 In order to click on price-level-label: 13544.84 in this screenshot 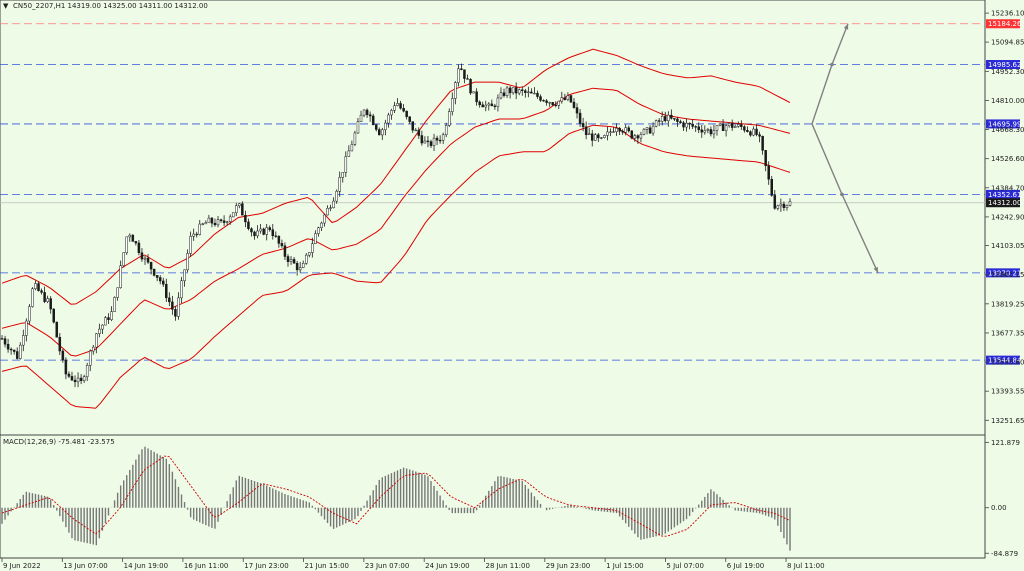, I will do `click(1005, 361)`.